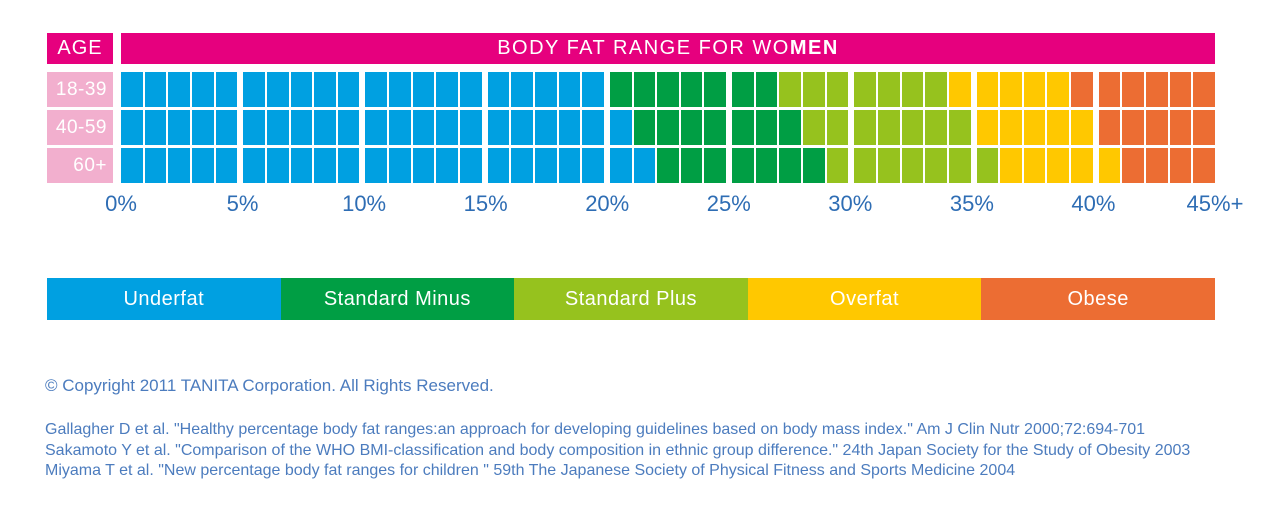 This screenshot has height=512, width=1280. What do you see at coordinates (202, 165) in the screenshot?
I see `cell-60+-3` at bounding box center [202, 165].